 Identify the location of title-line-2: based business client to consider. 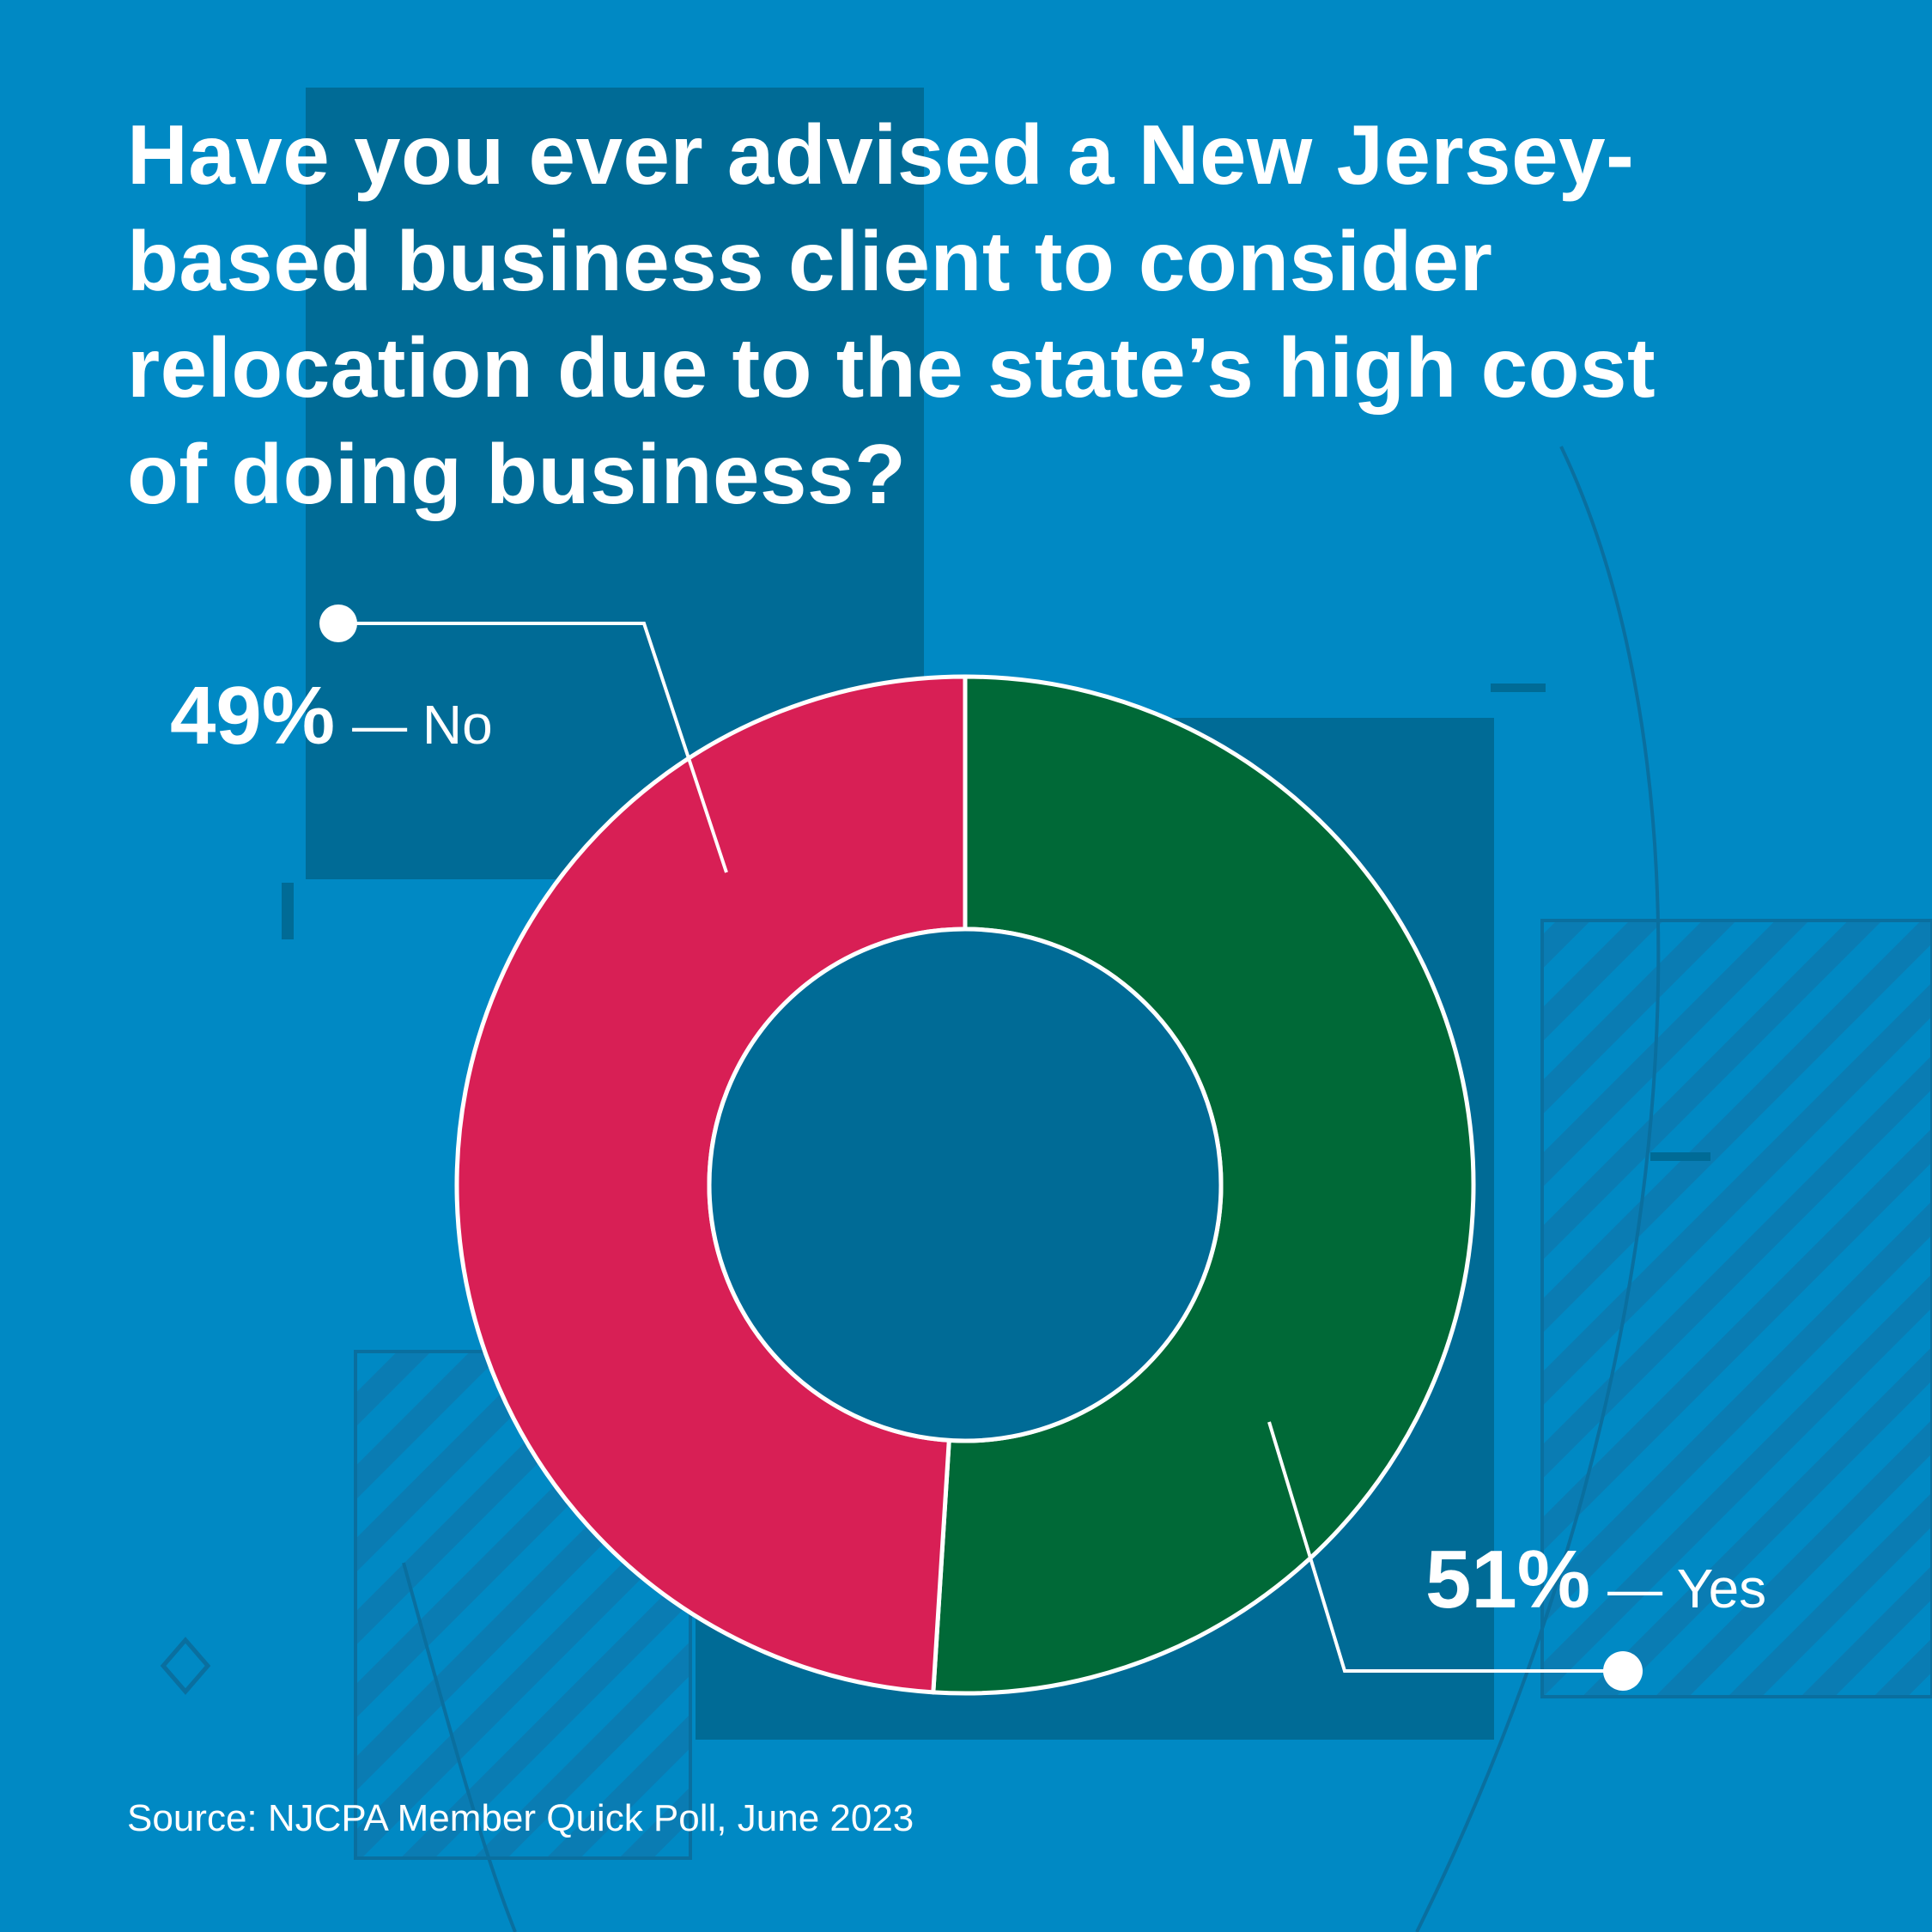
(810, 261).